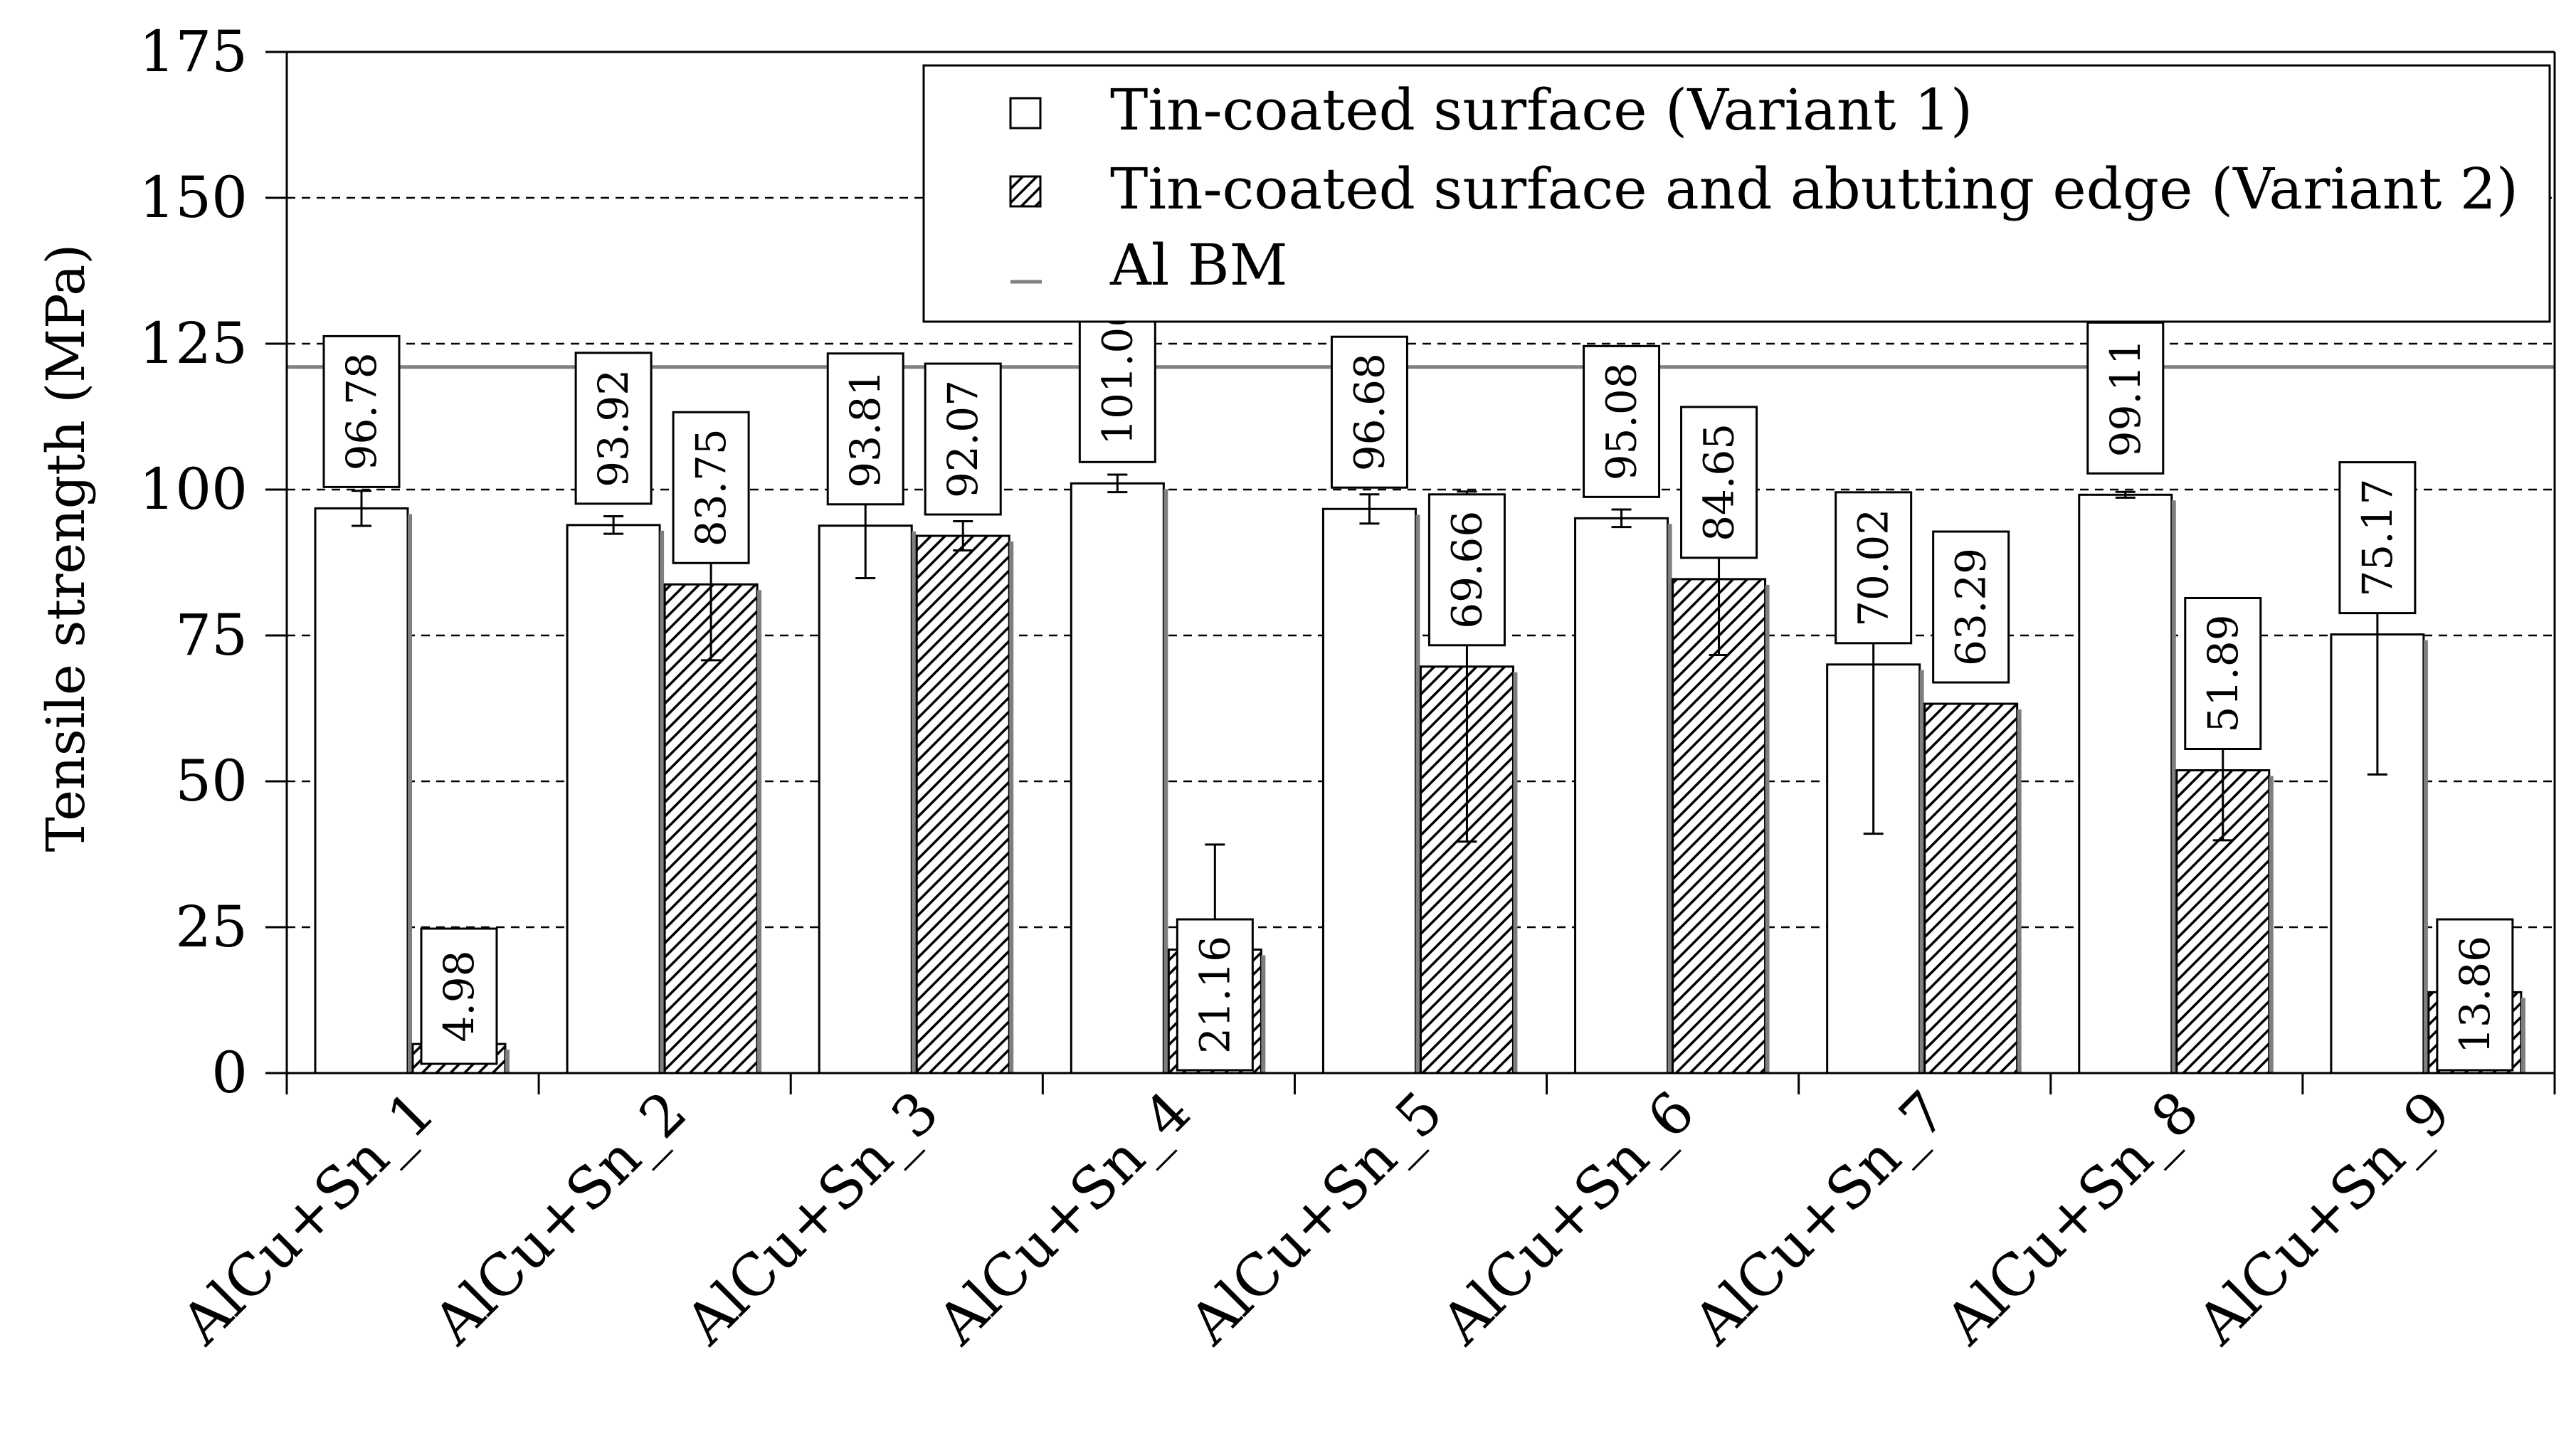 Image resolution: width=2576 pixels, height=1431 pixels. Describe the element at coordinates (211, 927) in the screenshot. I see `y-tick-label-25: 25` at that location.